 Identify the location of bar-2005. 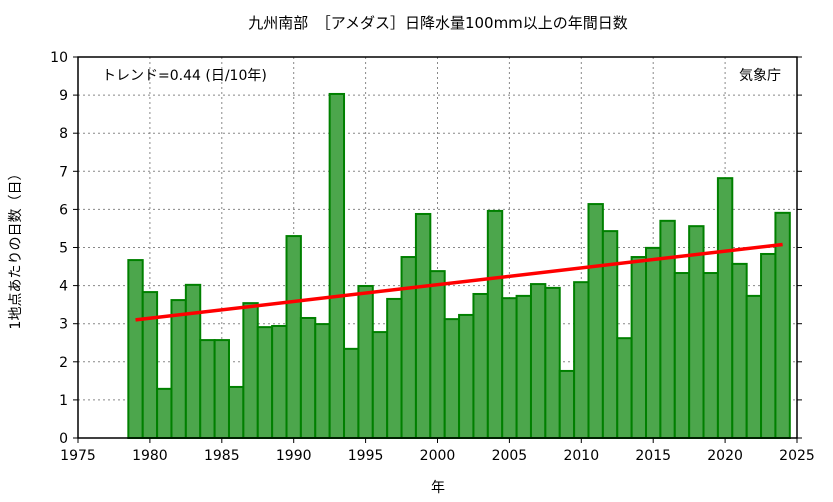
(509, 368).